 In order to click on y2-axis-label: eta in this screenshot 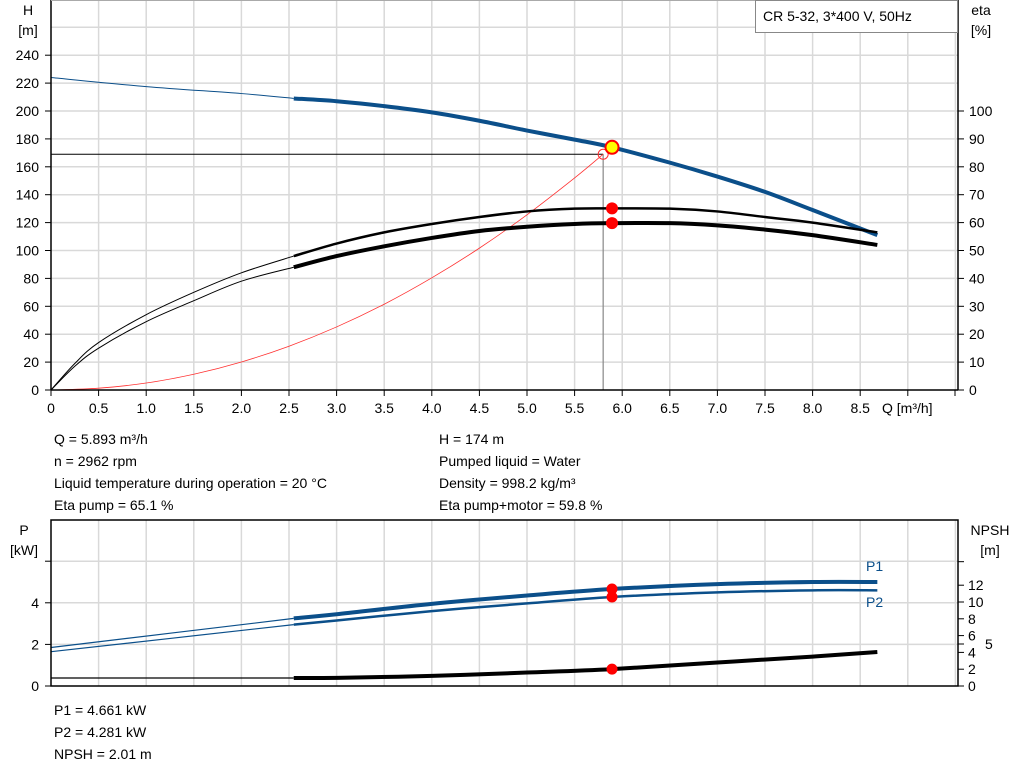, I will do `click(981, 10)`.